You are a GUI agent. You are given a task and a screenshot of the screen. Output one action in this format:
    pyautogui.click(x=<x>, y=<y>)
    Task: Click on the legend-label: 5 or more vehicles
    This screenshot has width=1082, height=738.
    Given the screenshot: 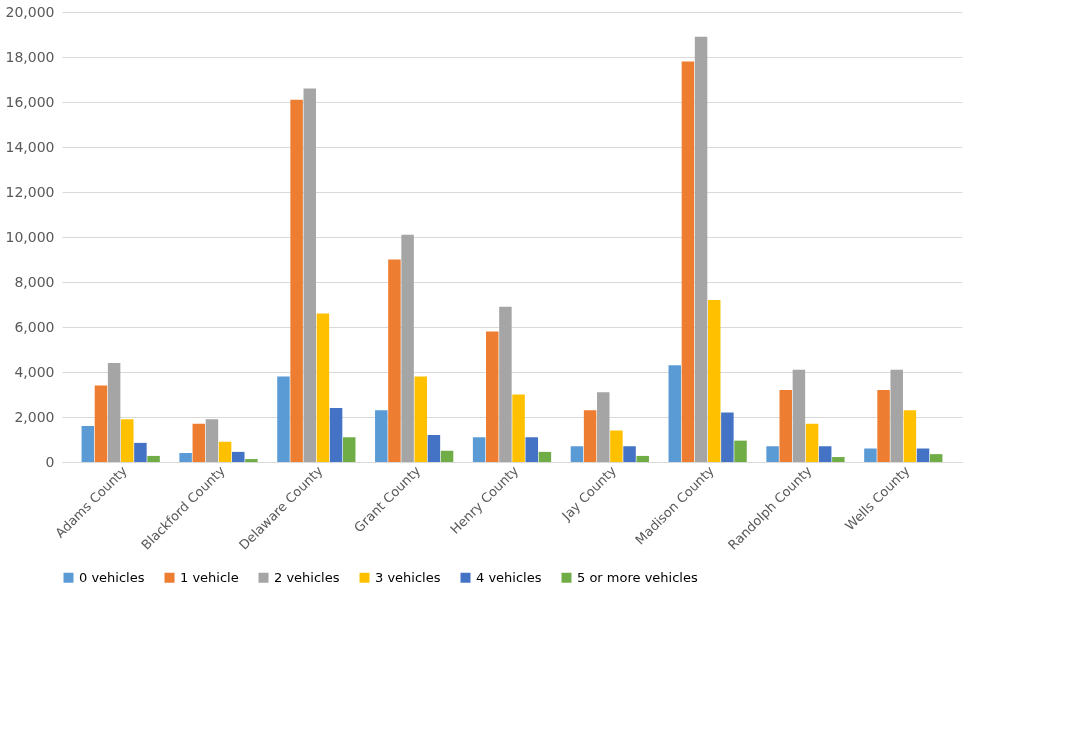 What is the action you would take?
    pyautogui.click(x=637, y=577)
    